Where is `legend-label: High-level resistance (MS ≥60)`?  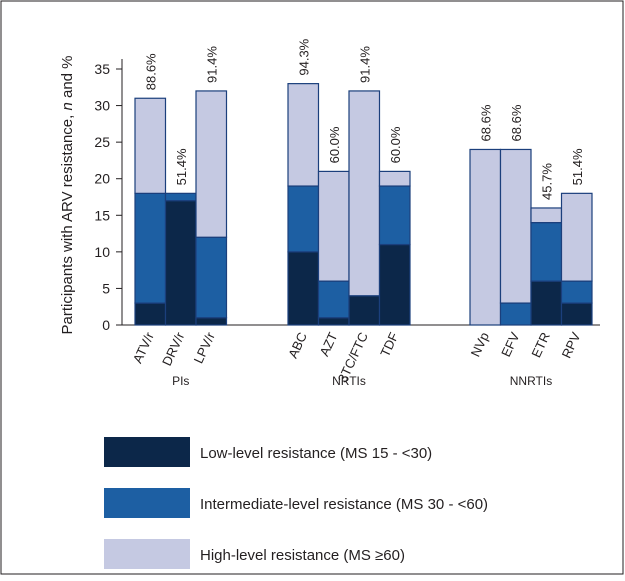 legend-label: High-level resistance (MS ≥60) is located at coordinates (302, 555).